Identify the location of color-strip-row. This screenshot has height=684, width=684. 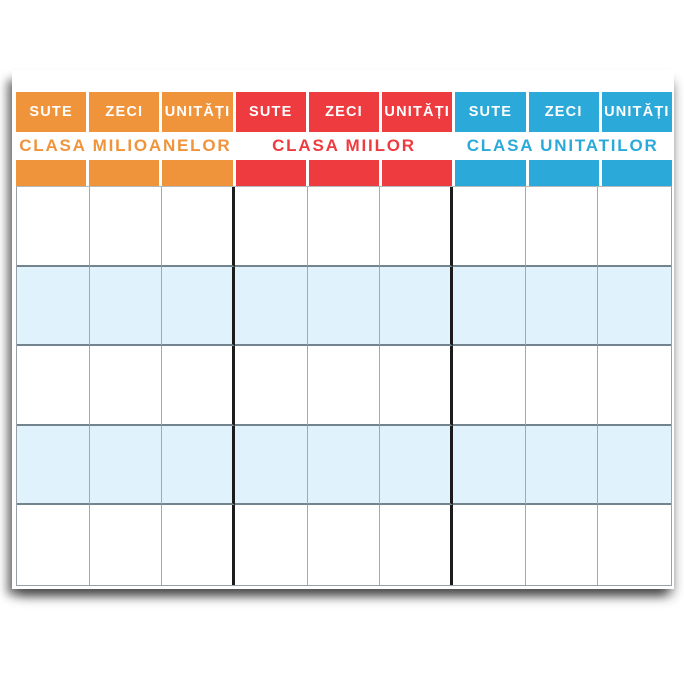
(344, 173).